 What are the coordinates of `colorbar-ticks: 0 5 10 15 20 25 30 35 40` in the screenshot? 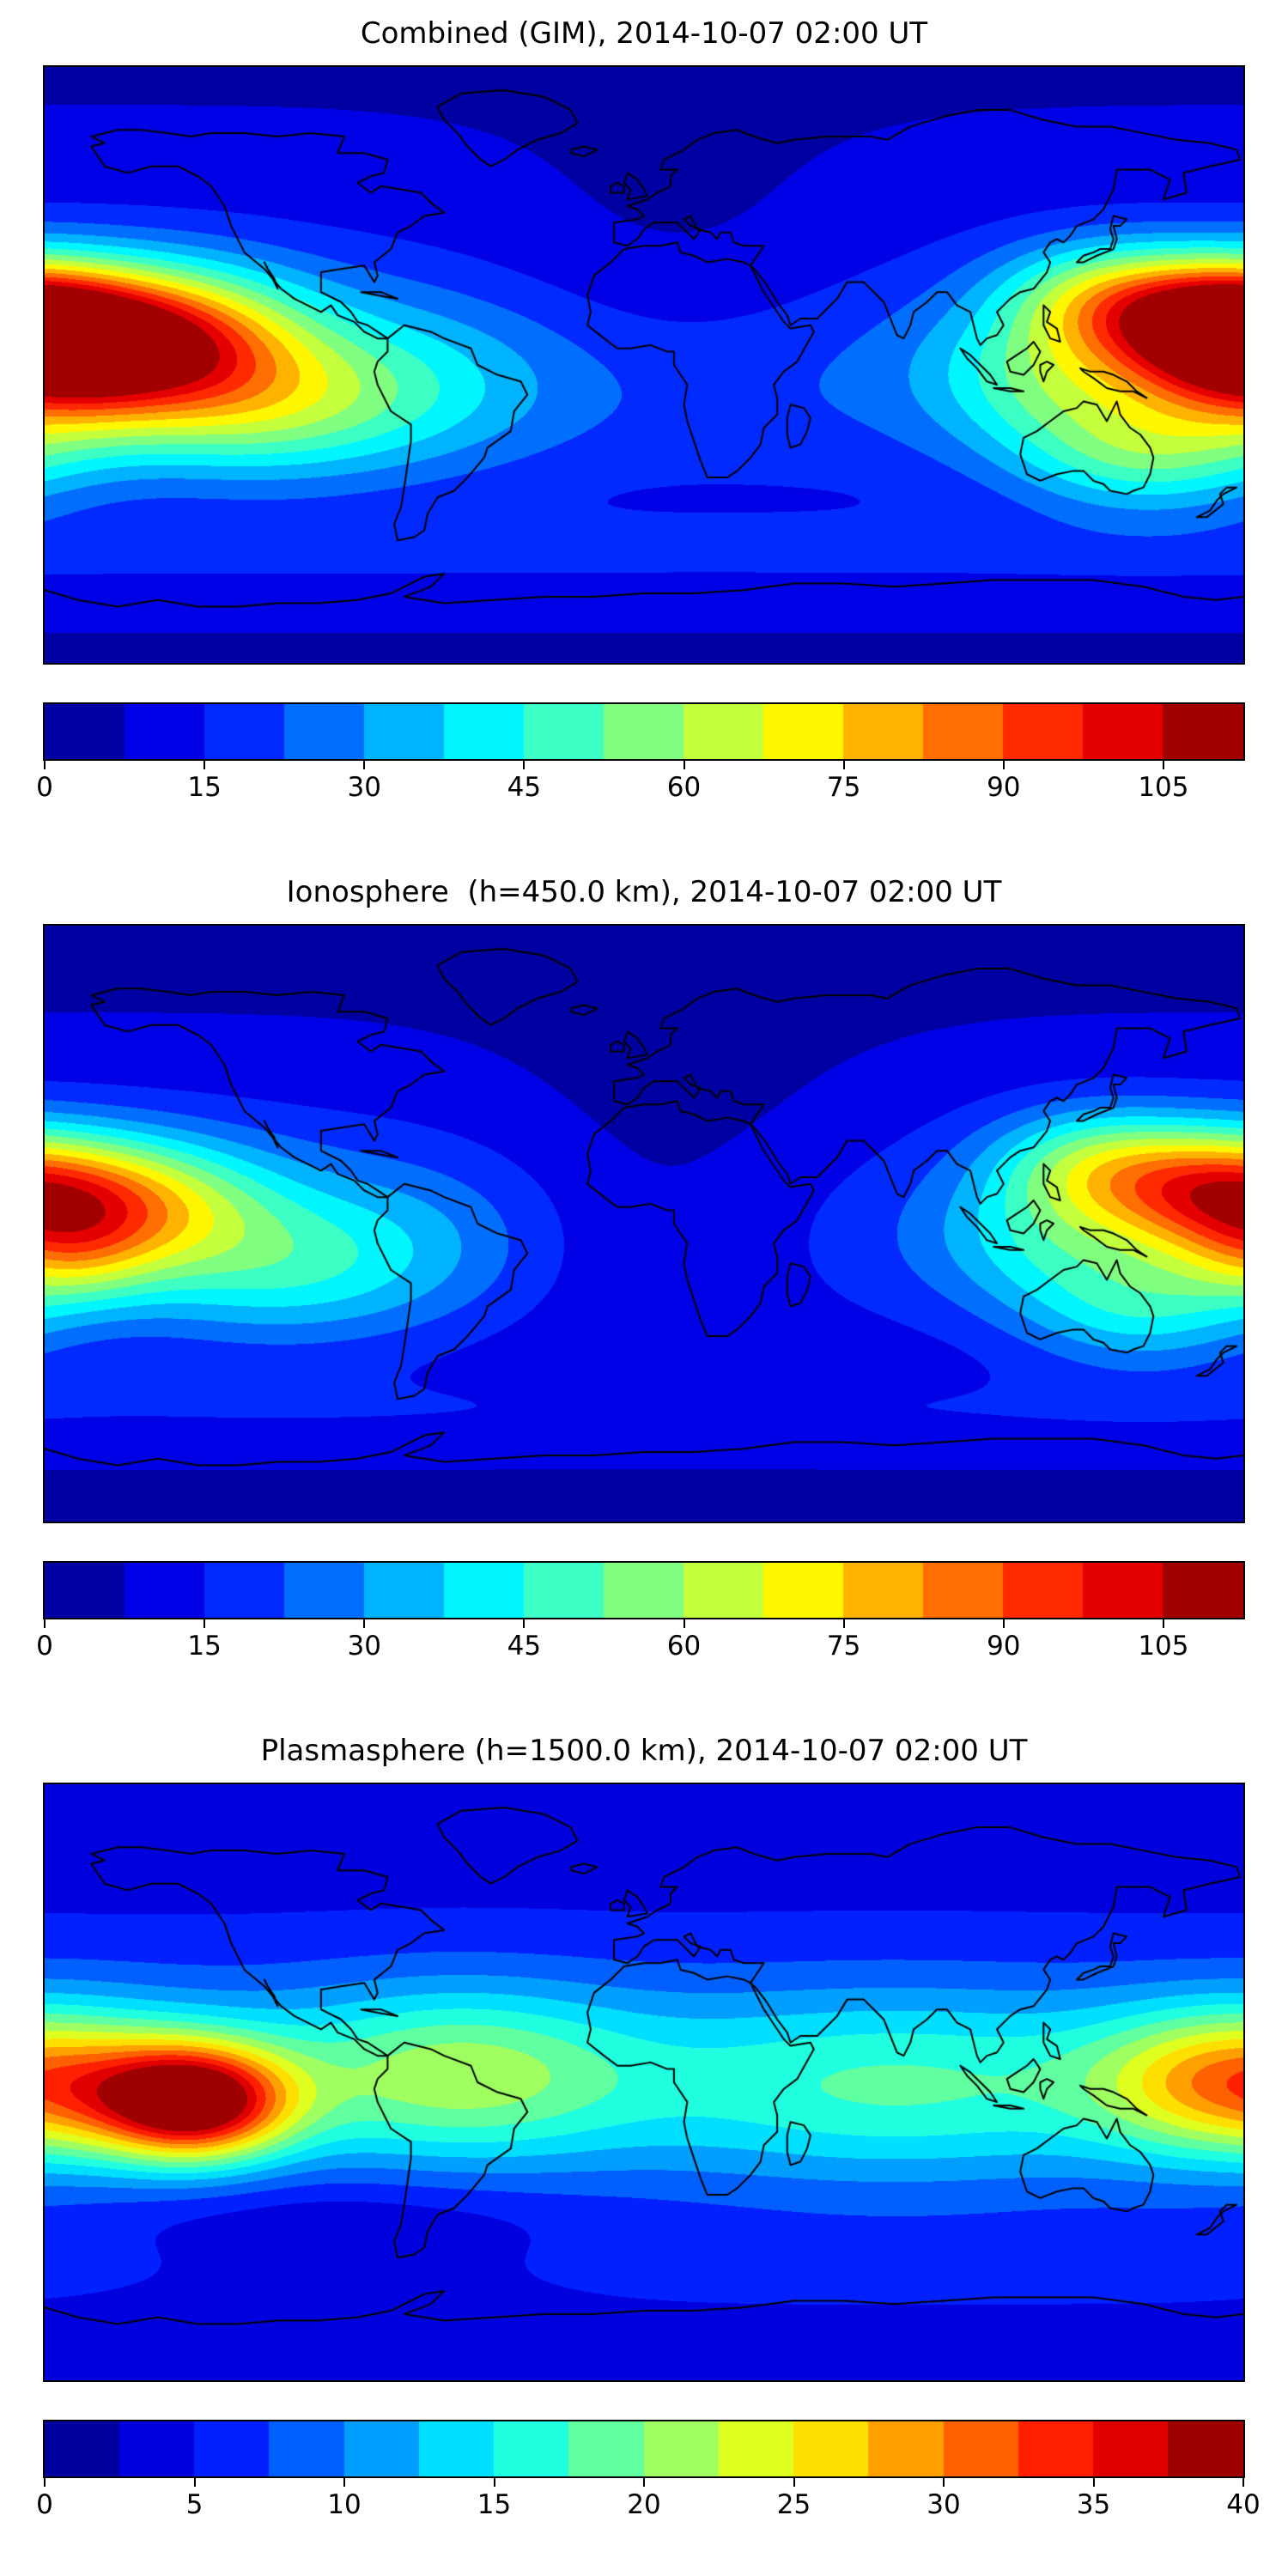 It's located at (649, 2503).